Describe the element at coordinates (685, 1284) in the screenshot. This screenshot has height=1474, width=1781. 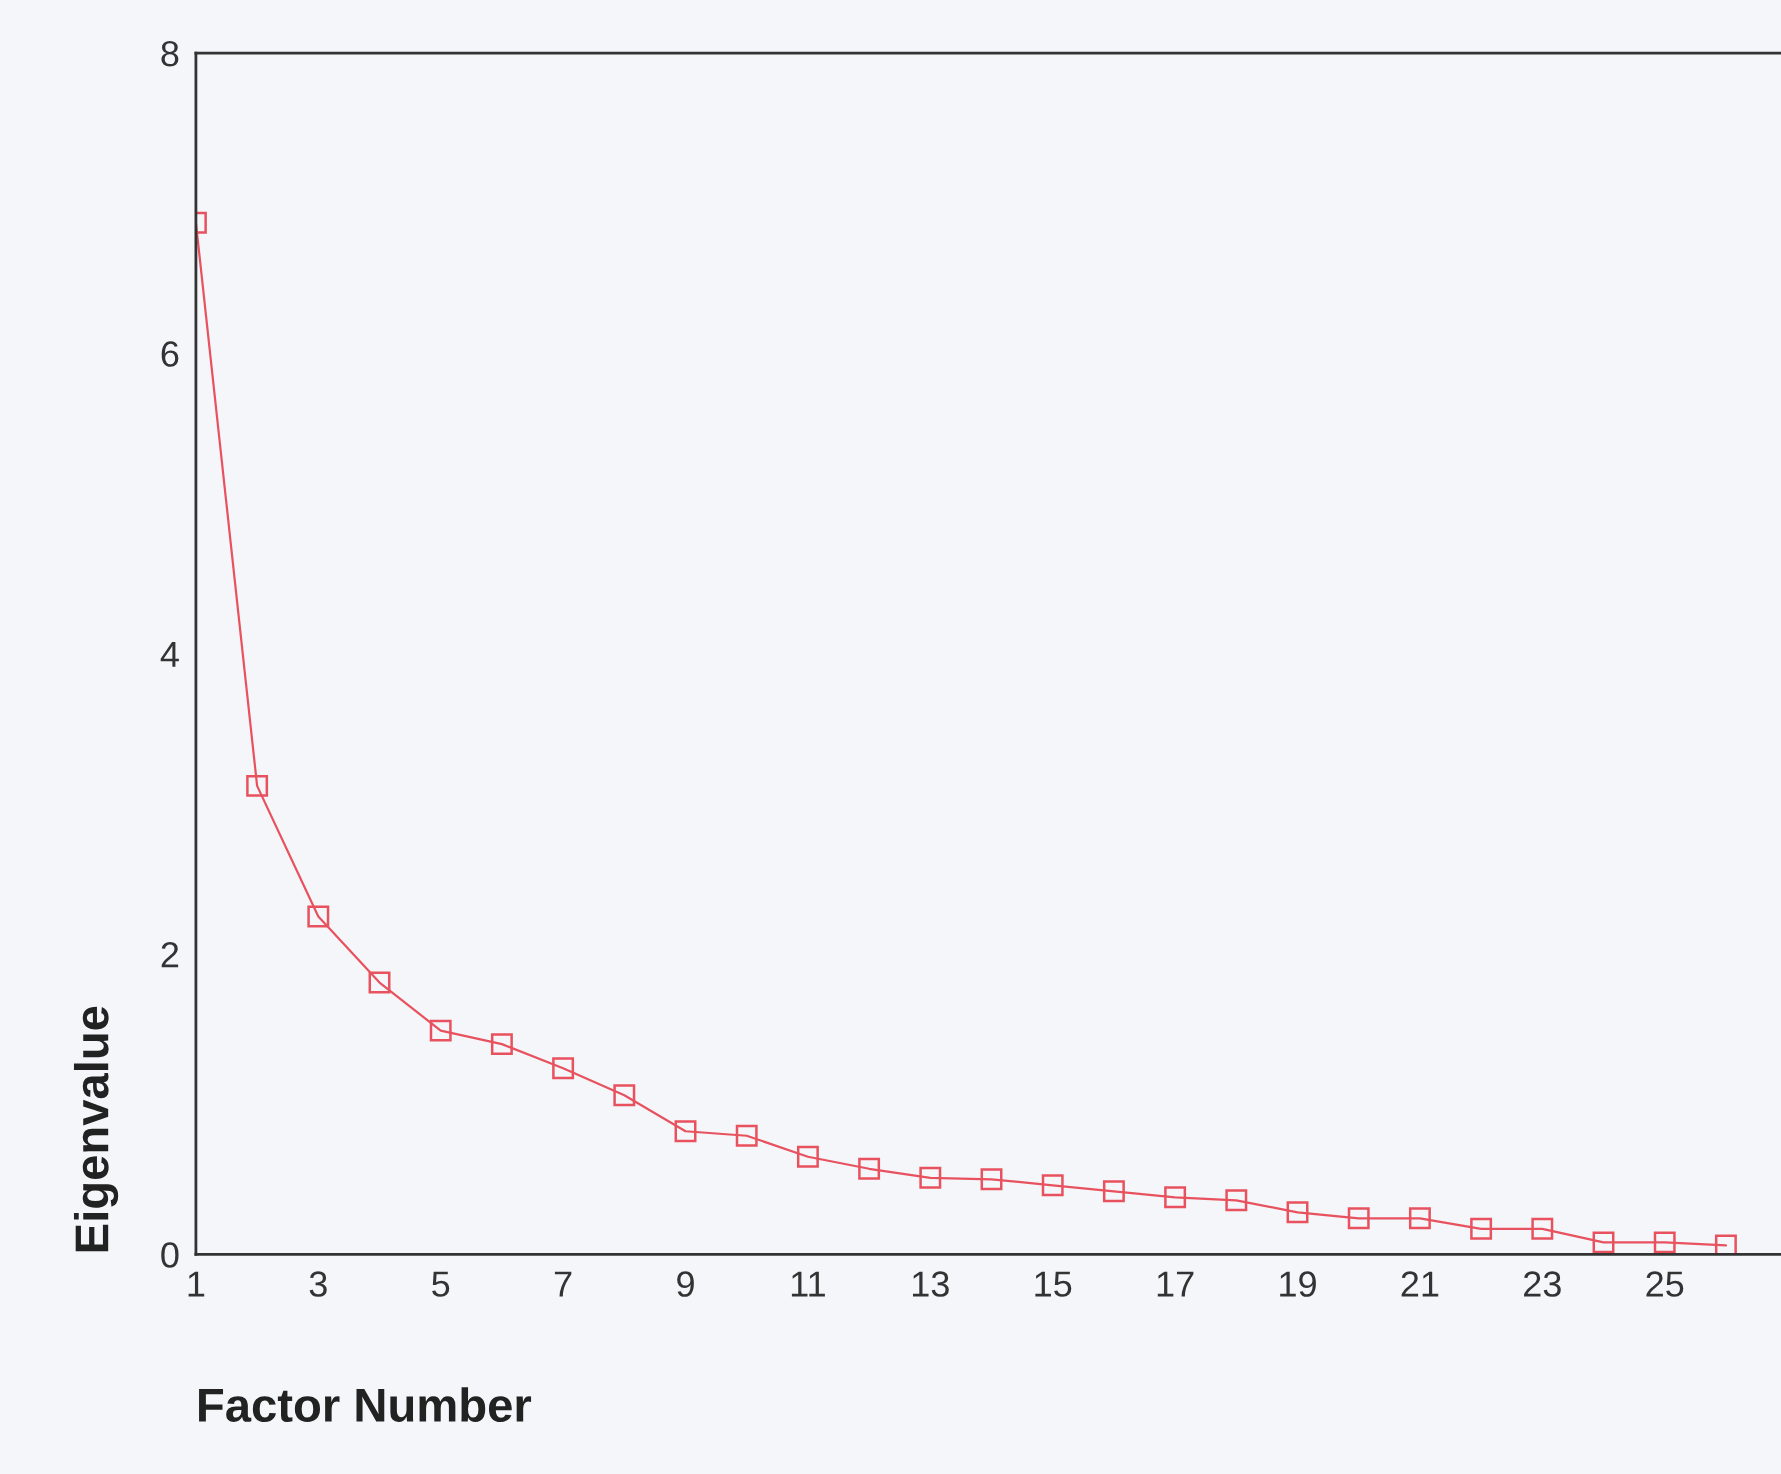
I see `x-tick-label: 9` at that location.